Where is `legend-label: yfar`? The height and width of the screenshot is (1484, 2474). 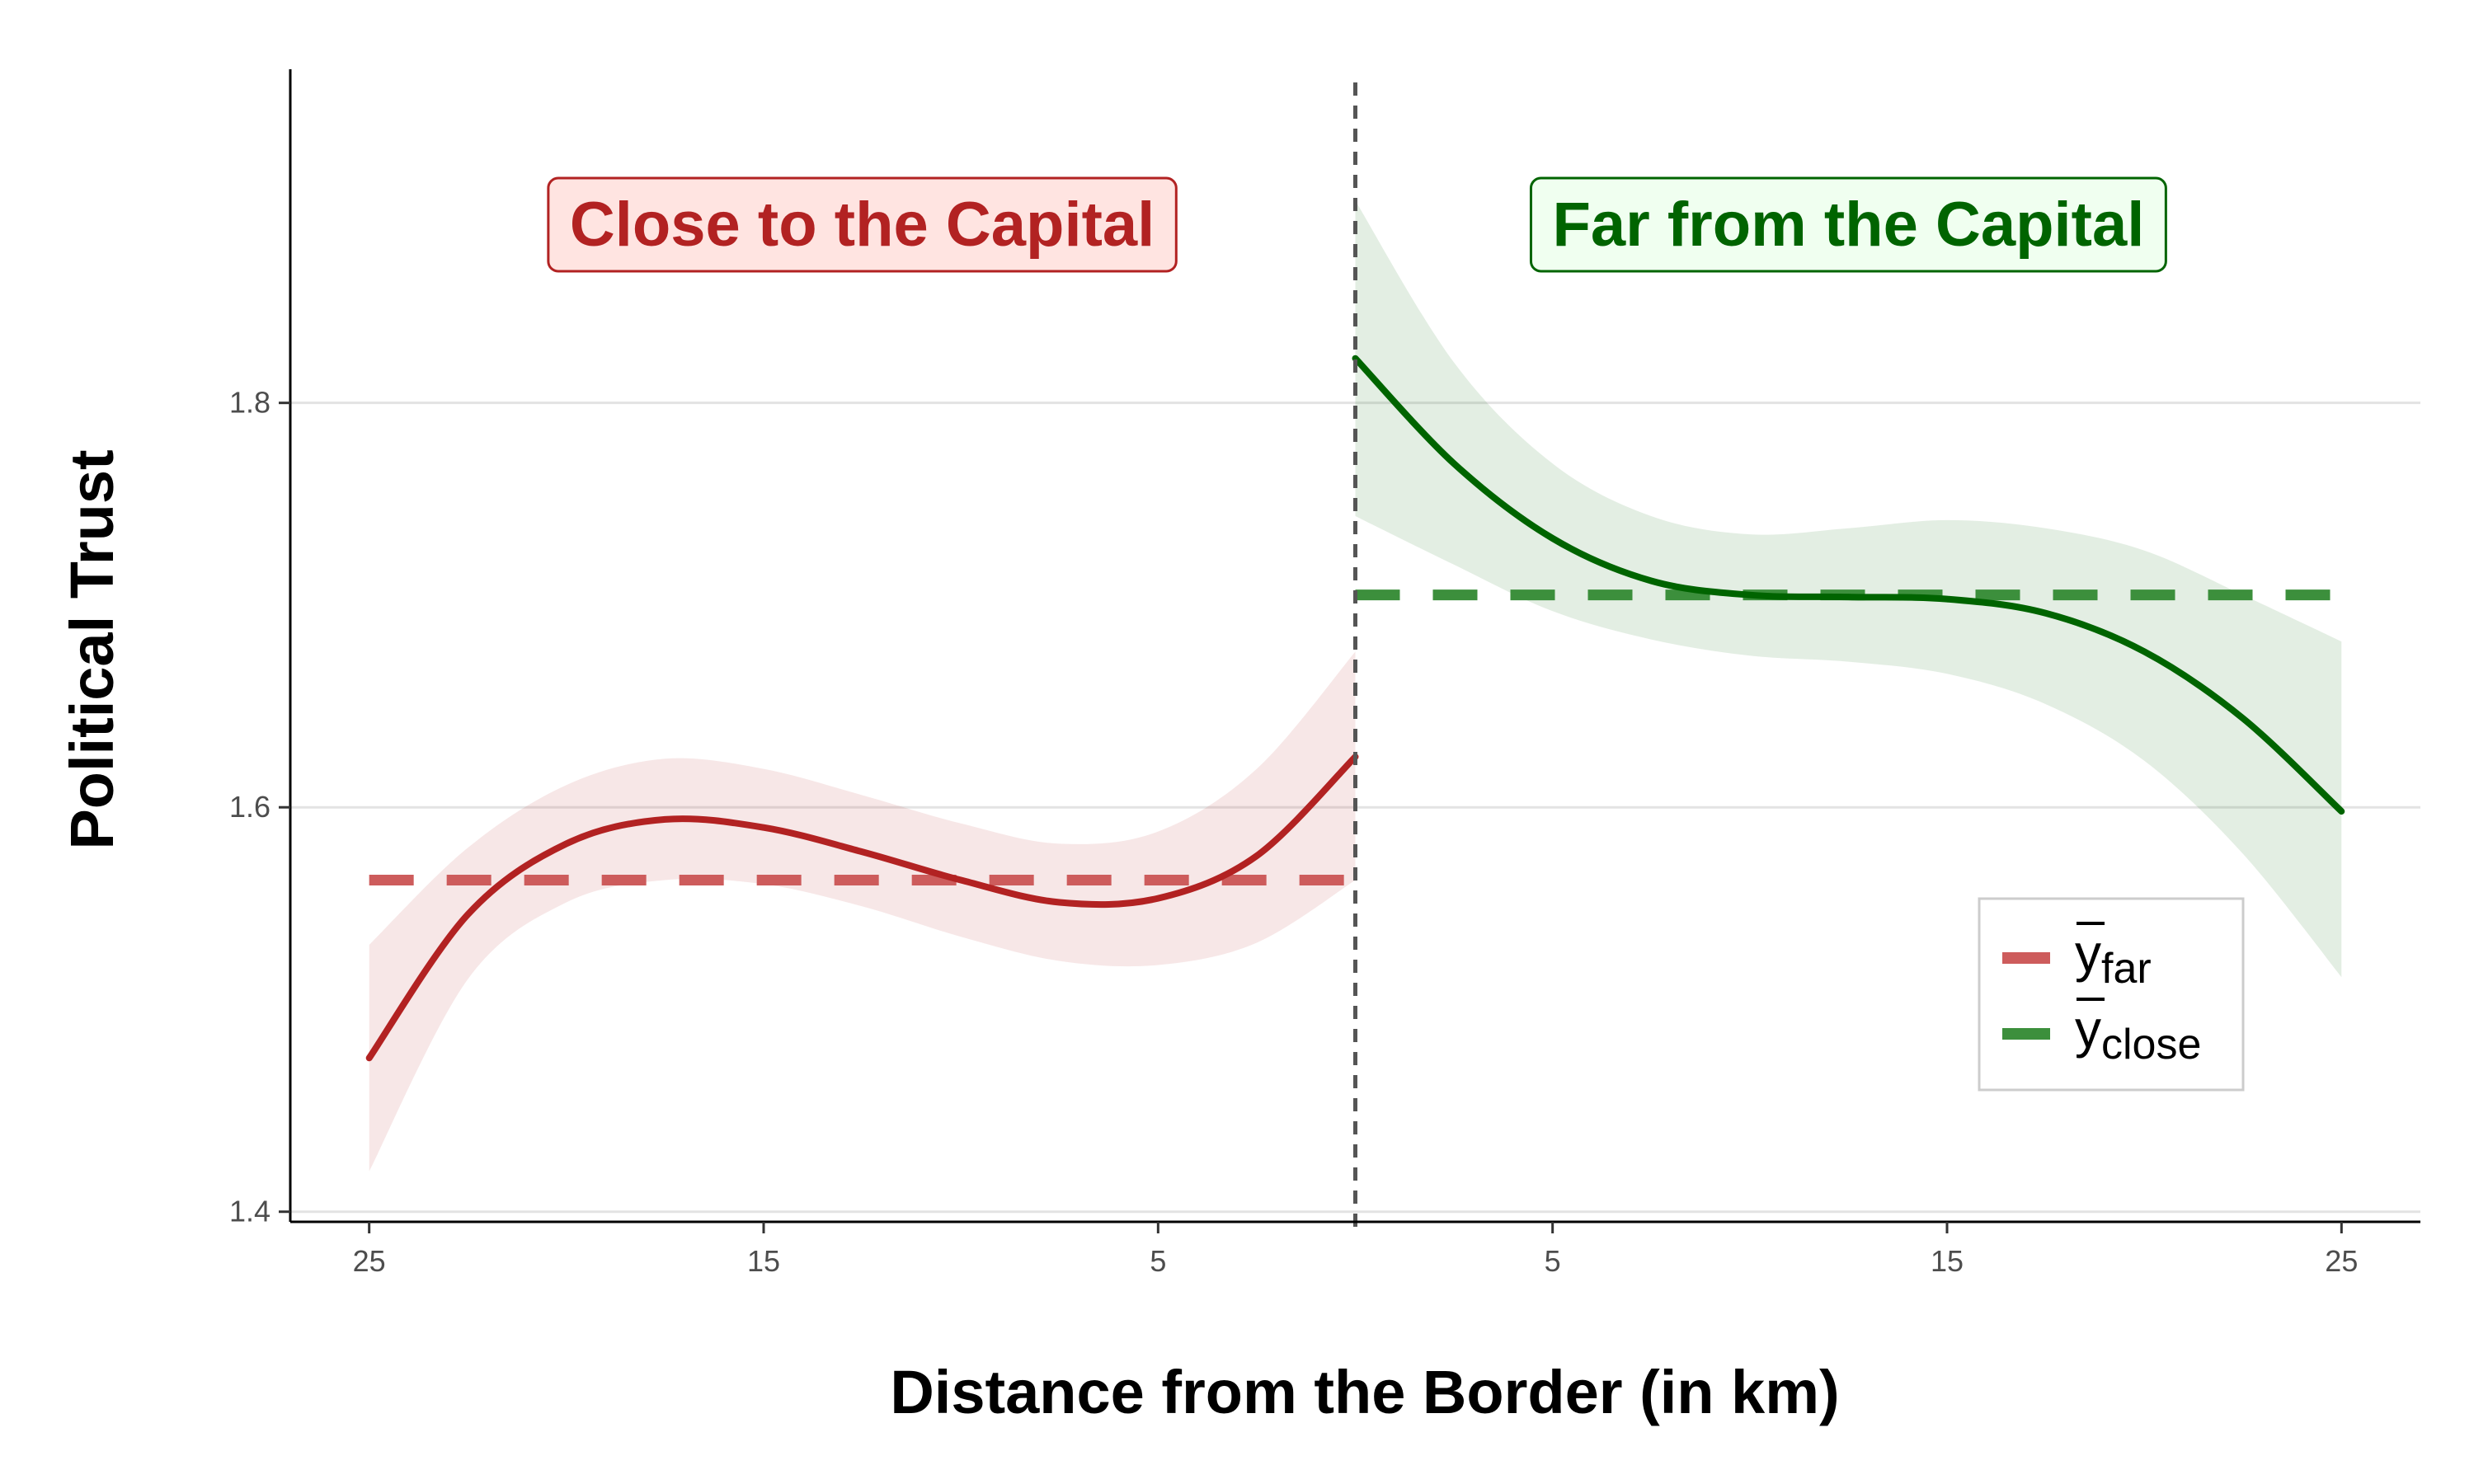
legend-label: yfar is located at coordinates (2113, 958).